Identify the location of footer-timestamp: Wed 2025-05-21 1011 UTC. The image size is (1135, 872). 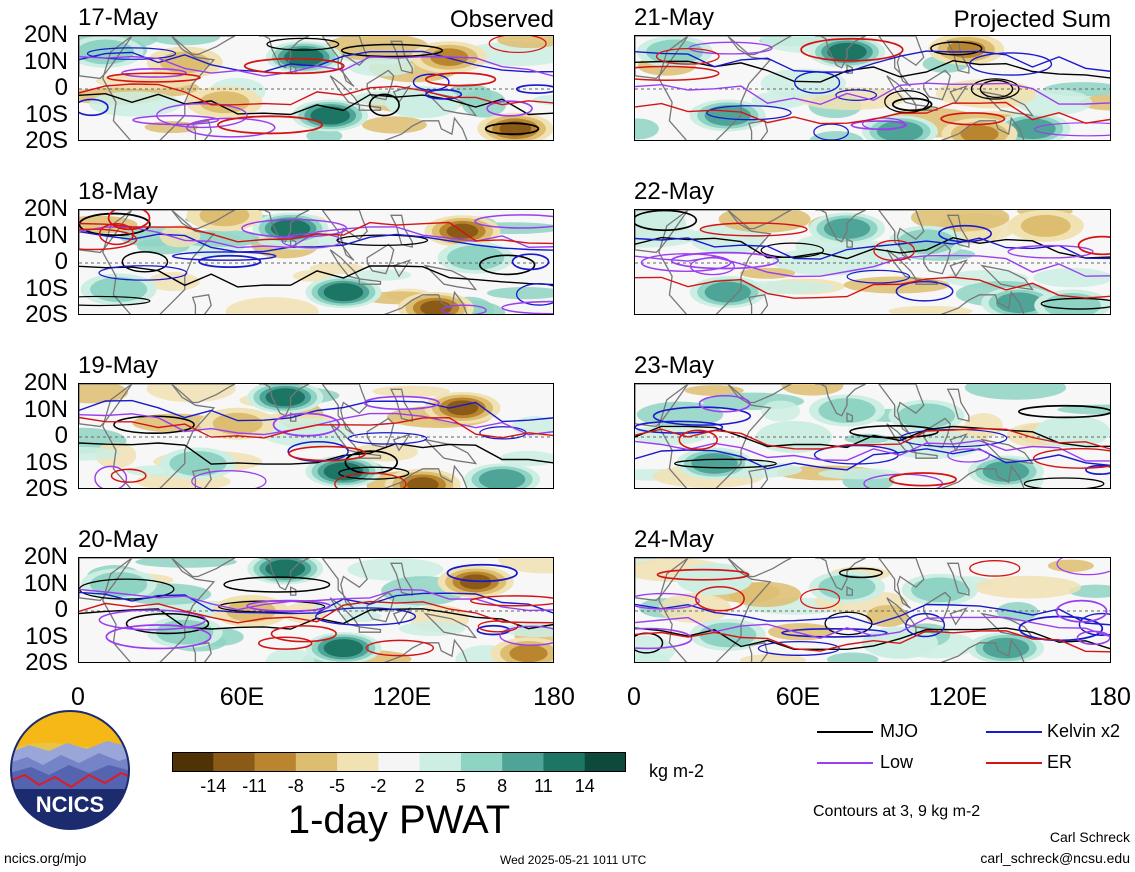
(573, 860).